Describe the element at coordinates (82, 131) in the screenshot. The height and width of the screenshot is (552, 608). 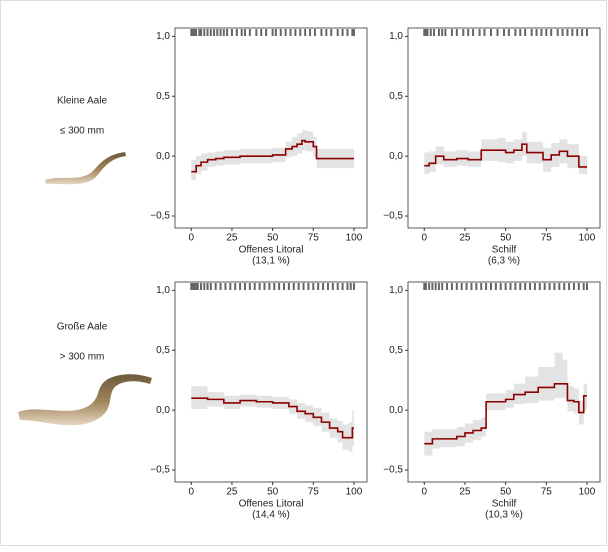
I see `row-size: ≤ 300 mm` at that location.